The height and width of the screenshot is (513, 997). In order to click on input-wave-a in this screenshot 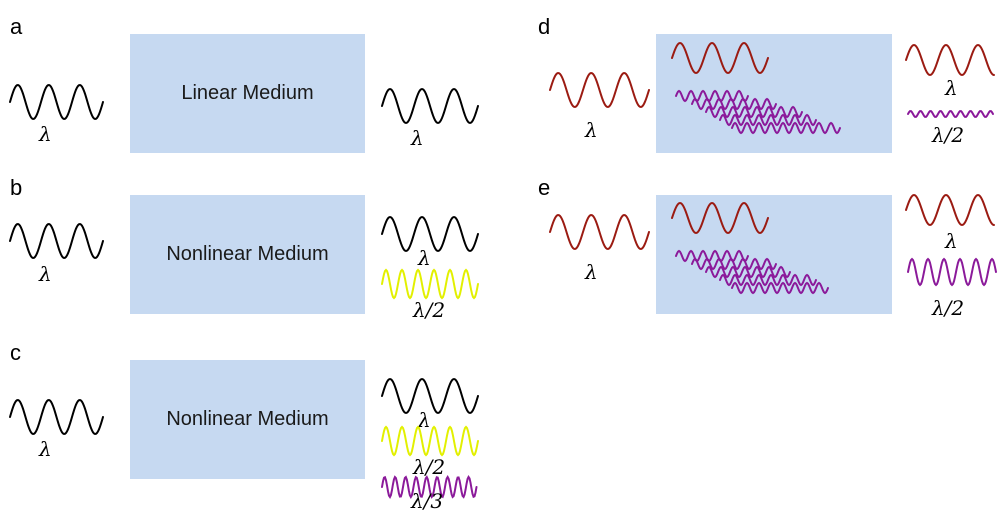, I will do `click(56, 102)`.